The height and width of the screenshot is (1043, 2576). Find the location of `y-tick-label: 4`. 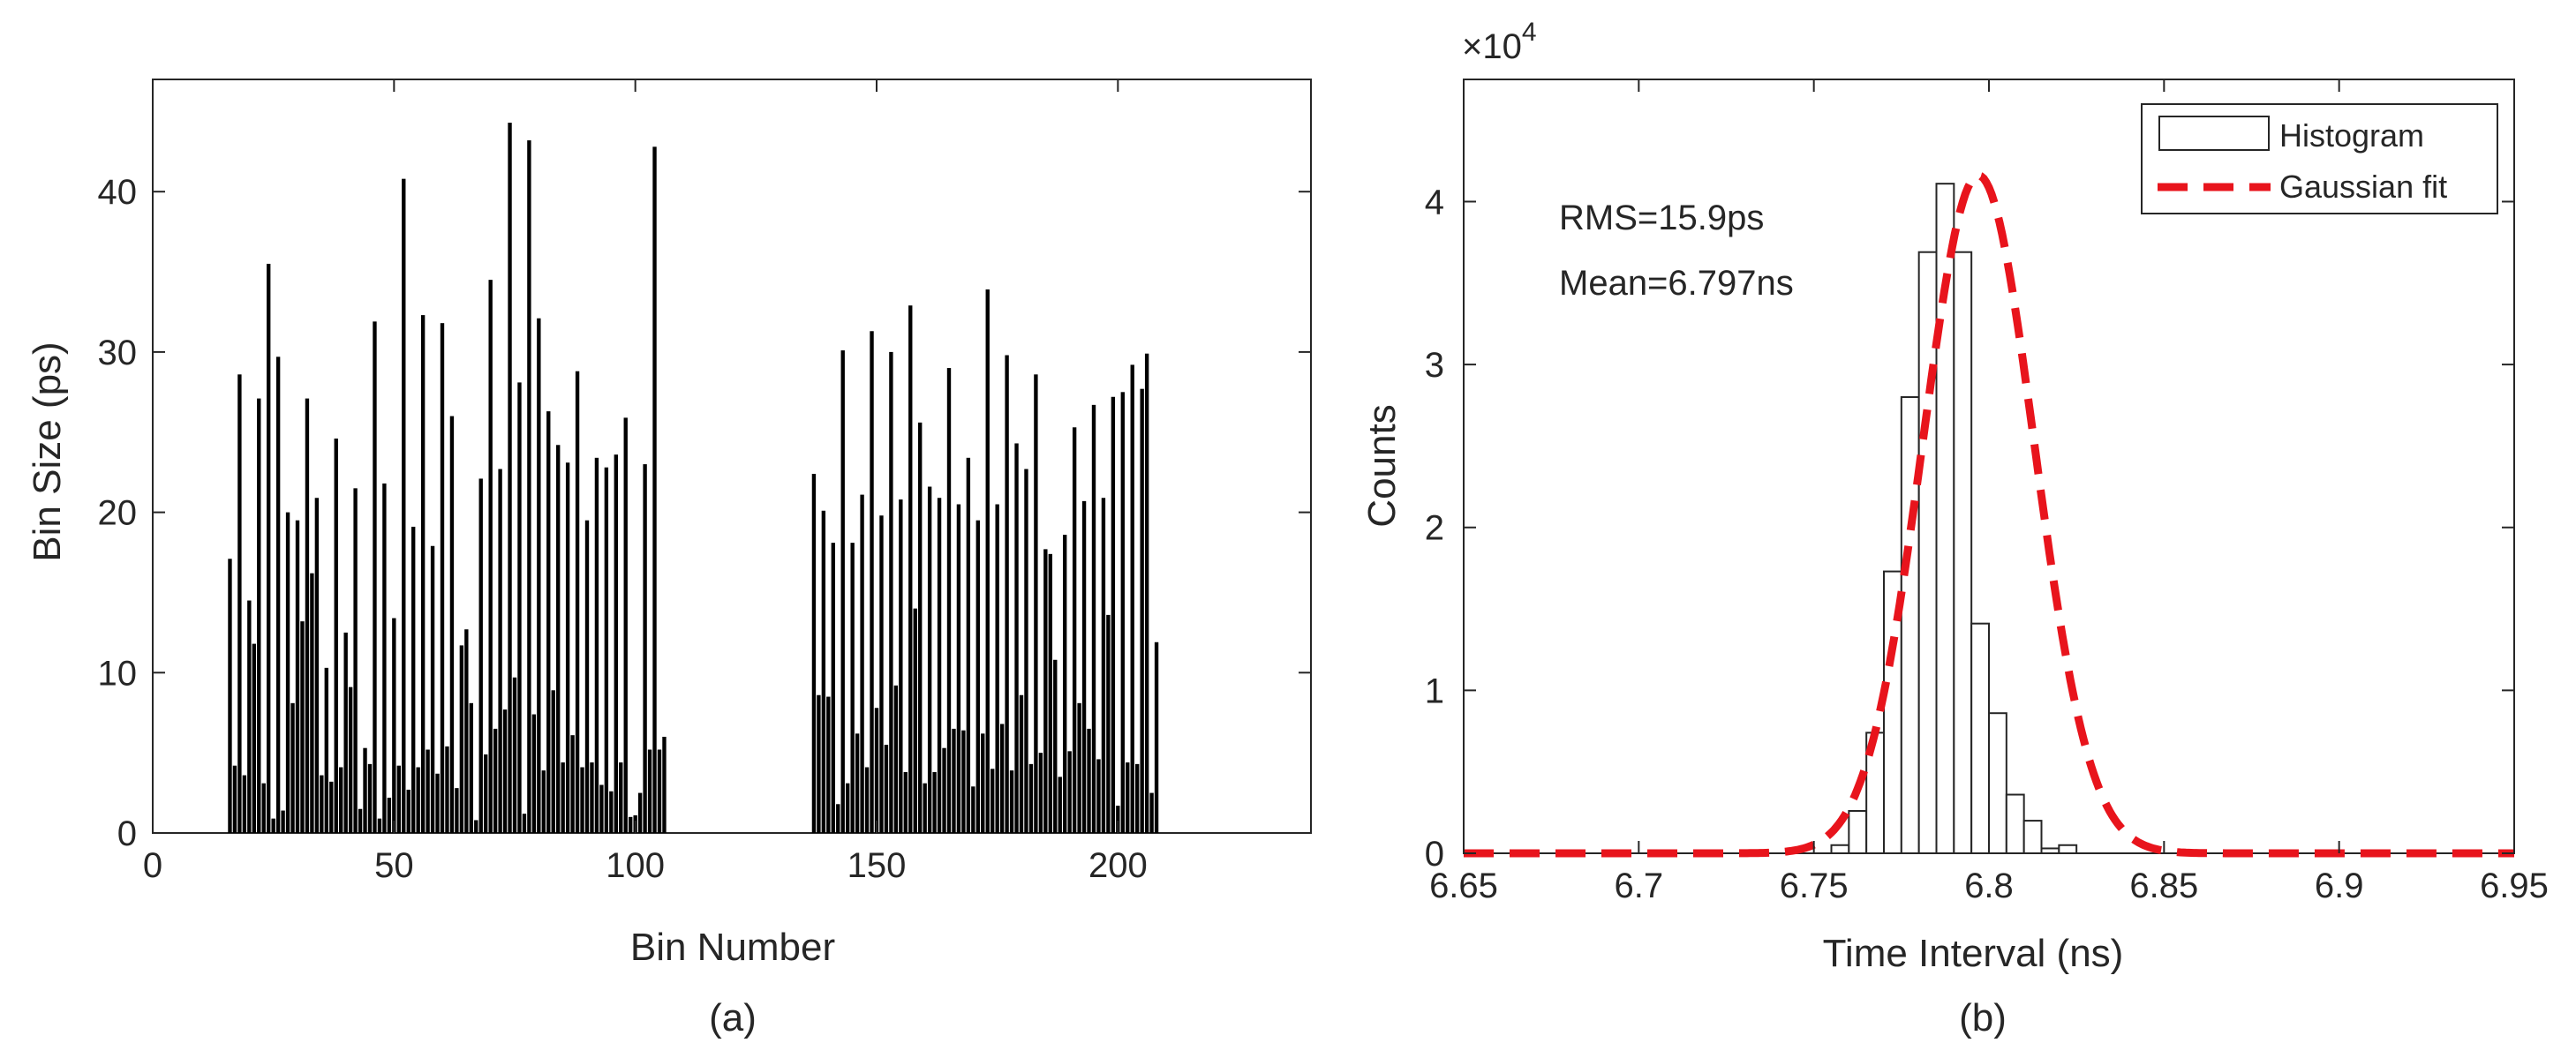

y-tick-label: 4 is located at coordinates (1435, 202).